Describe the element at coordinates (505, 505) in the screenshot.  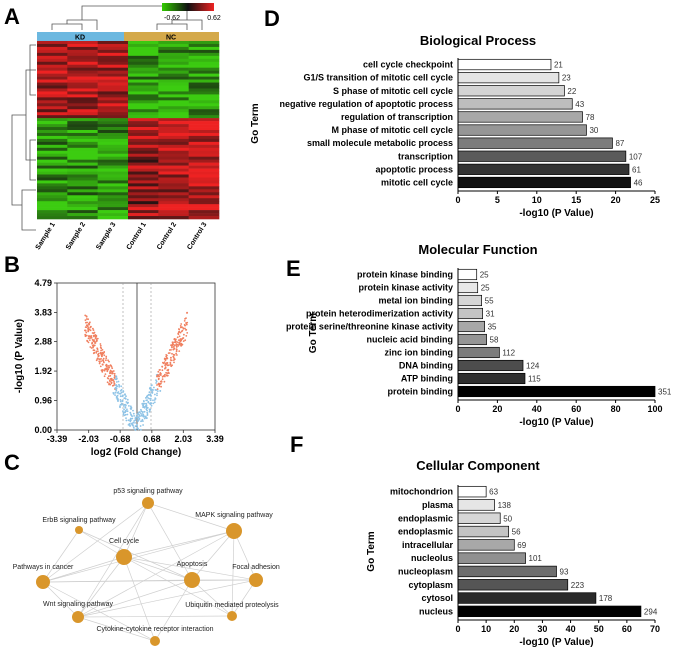
I see `bar-count-label: 138` at that location.